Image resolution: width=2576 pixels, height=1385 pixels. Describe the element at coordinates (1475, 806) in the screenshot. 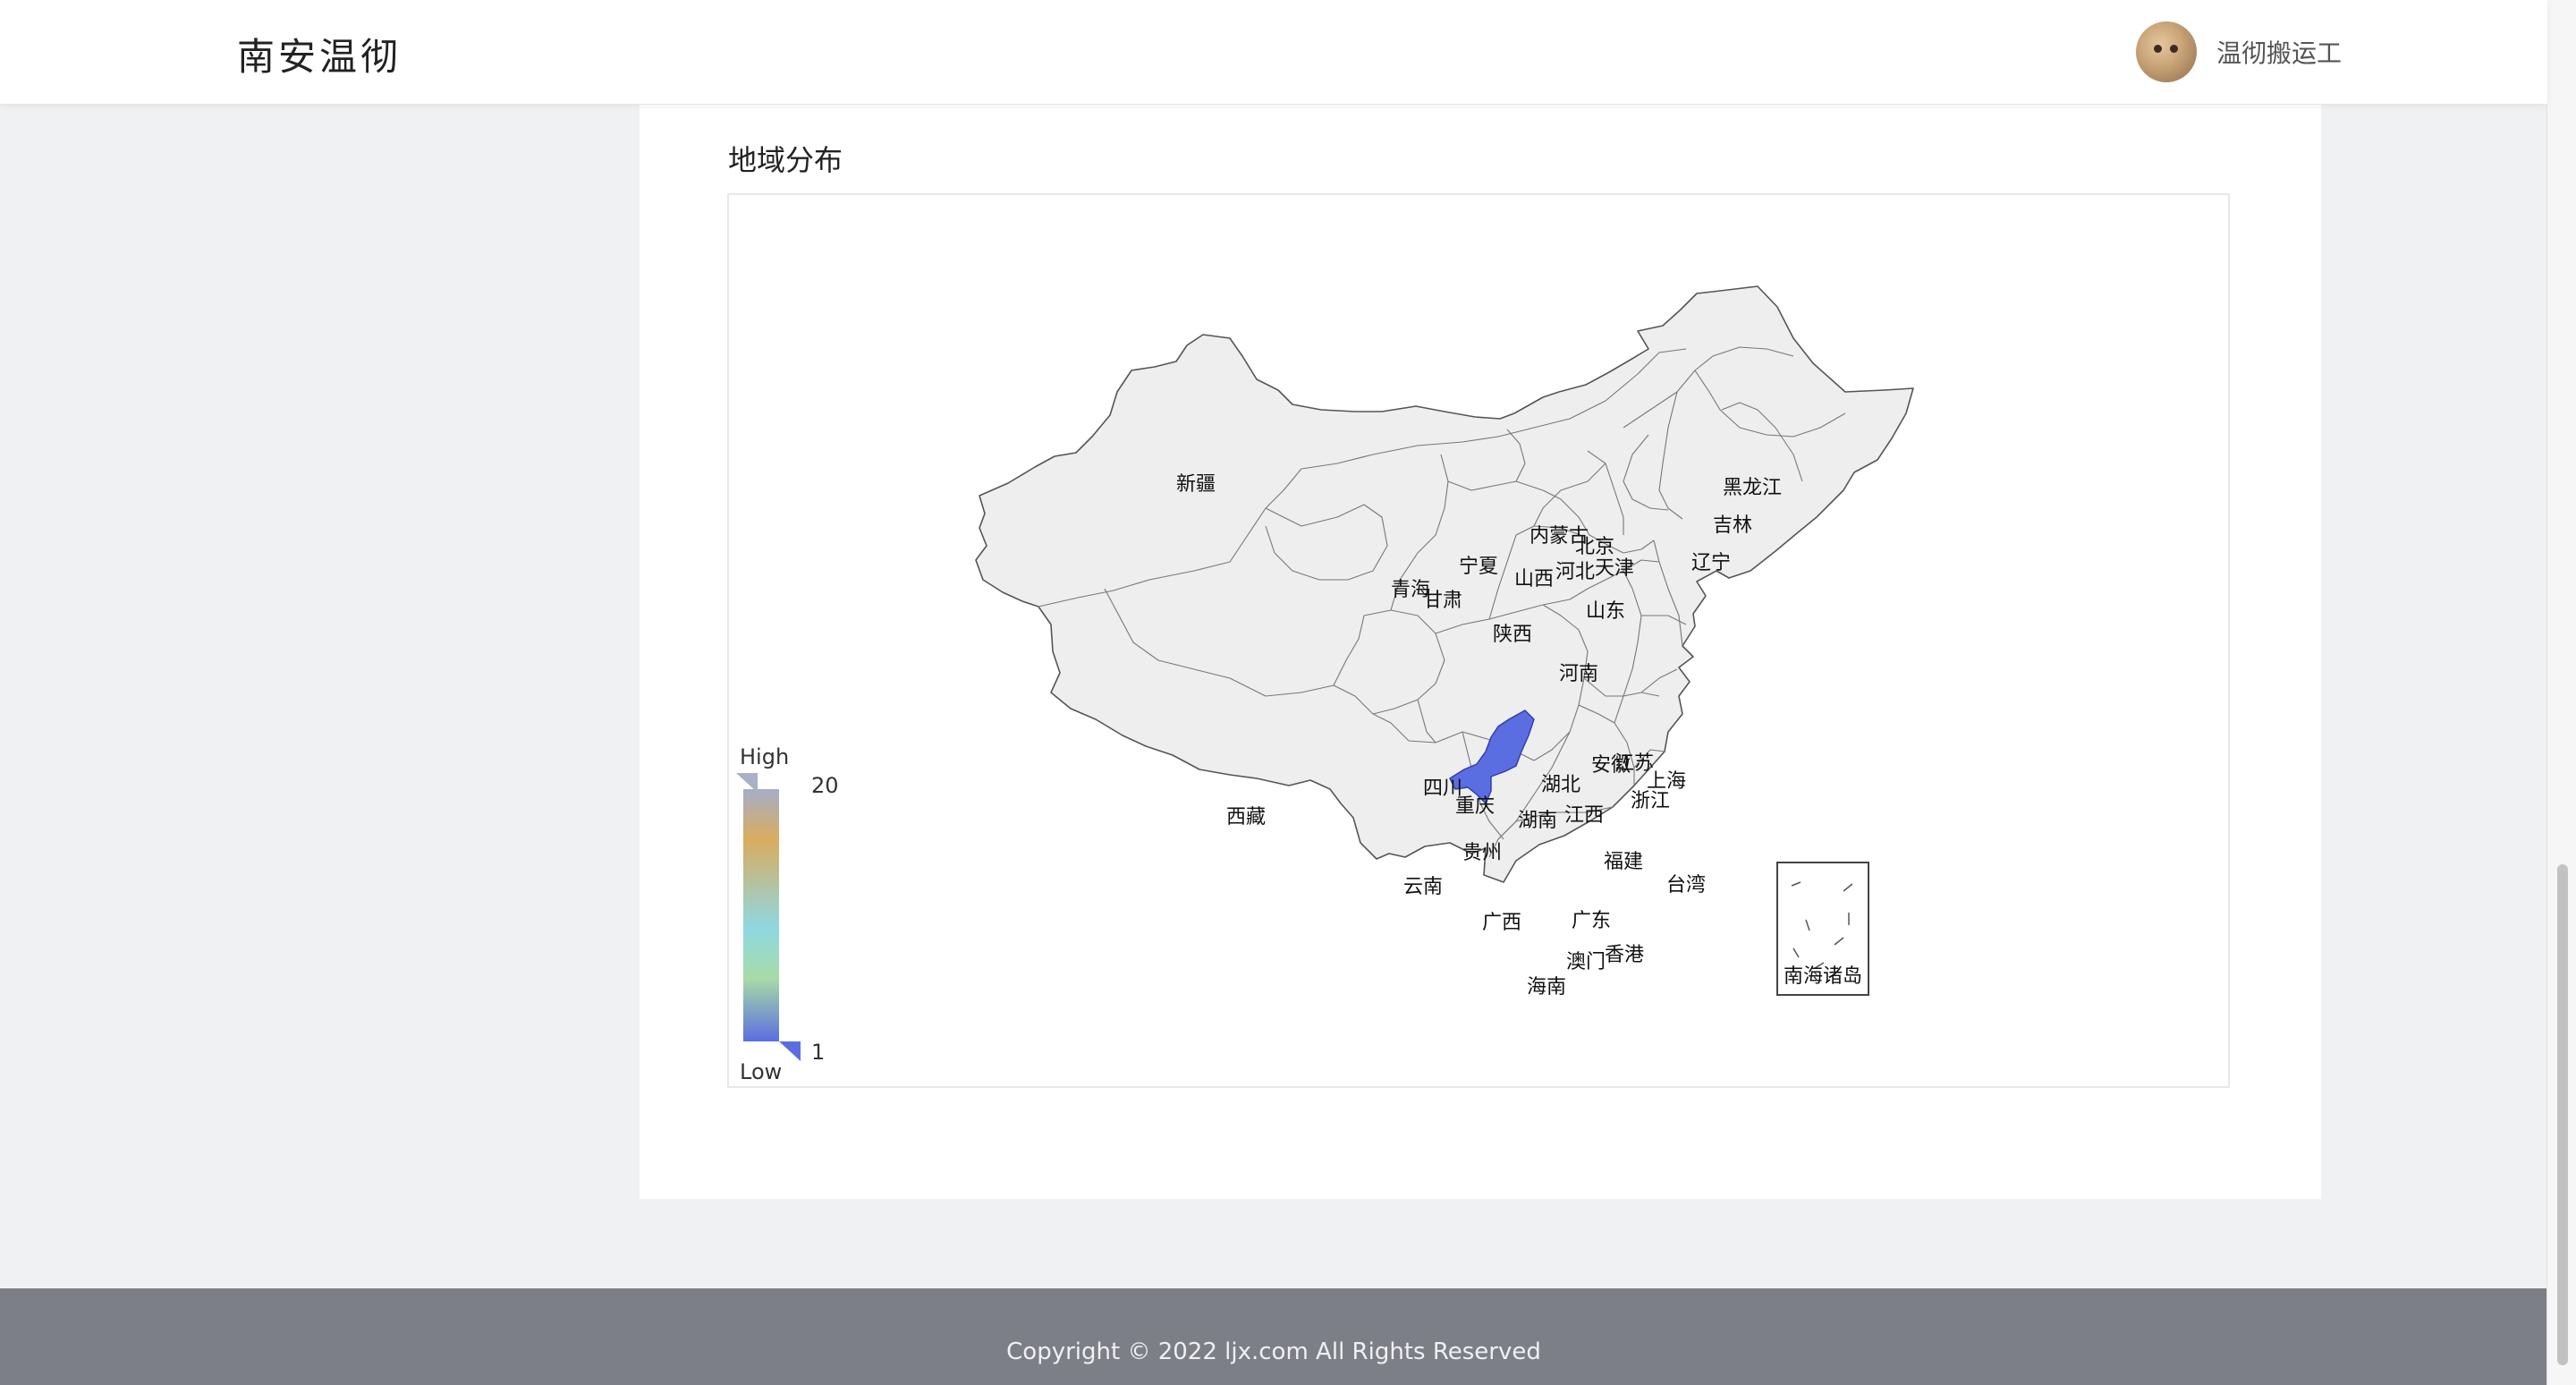

I see `province-label: 重庆` at that location.